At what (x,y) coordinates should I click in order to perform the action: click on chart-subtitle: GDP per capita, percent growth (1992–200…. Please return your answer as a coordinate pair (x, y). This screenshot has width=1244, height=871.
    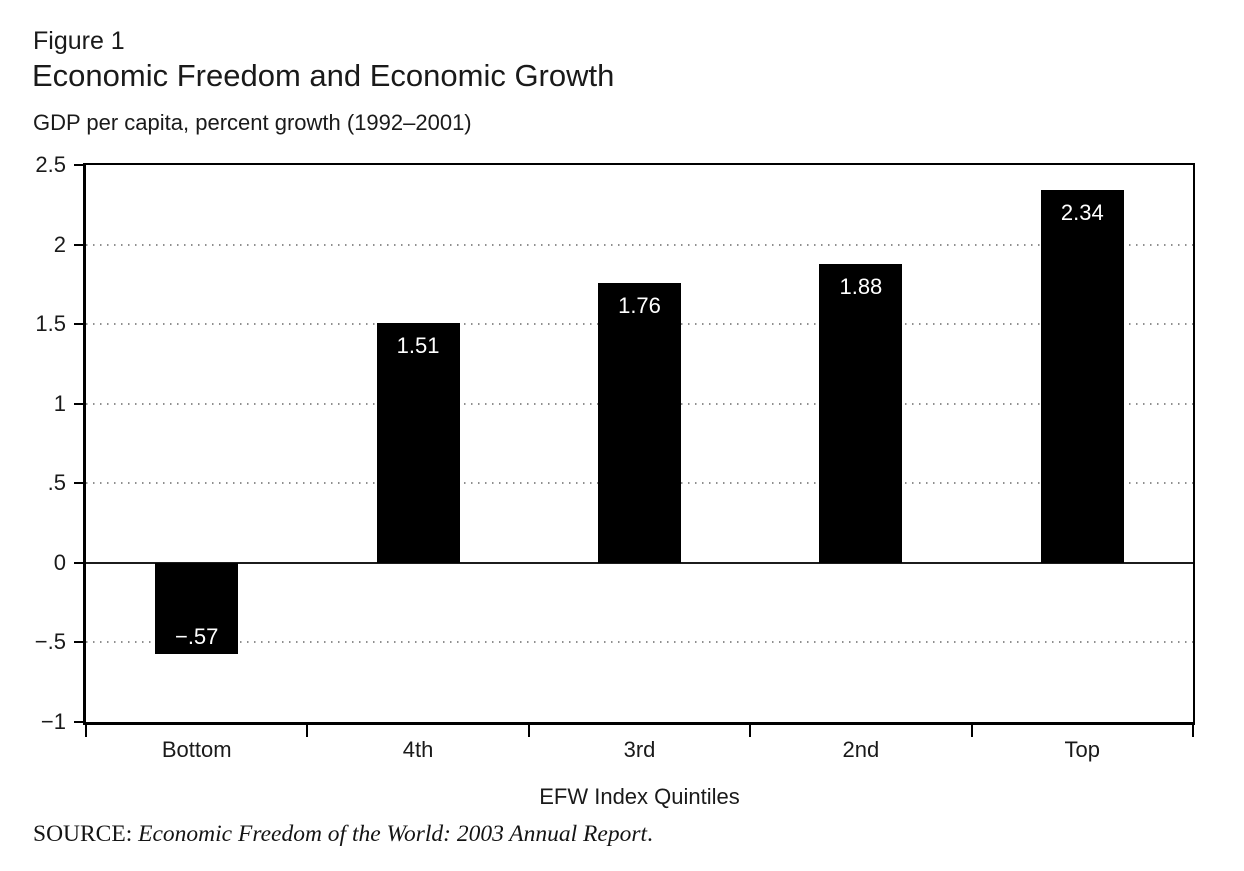
    Looking at the image, I should click on (252, 122).